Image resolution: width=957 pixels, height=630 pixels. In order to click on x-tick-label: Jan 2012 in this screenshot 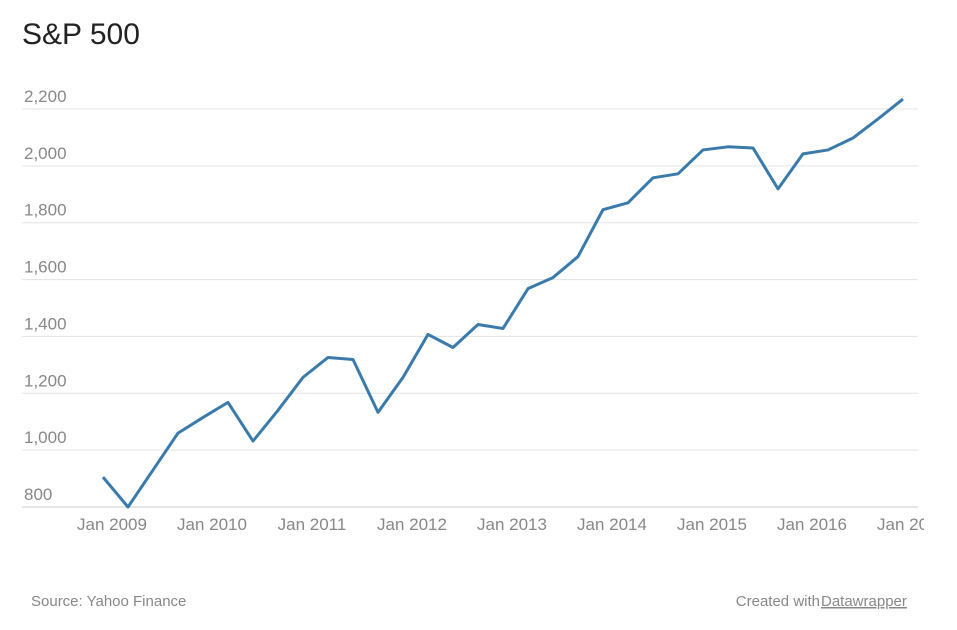, I will do `click(412, 524)`.